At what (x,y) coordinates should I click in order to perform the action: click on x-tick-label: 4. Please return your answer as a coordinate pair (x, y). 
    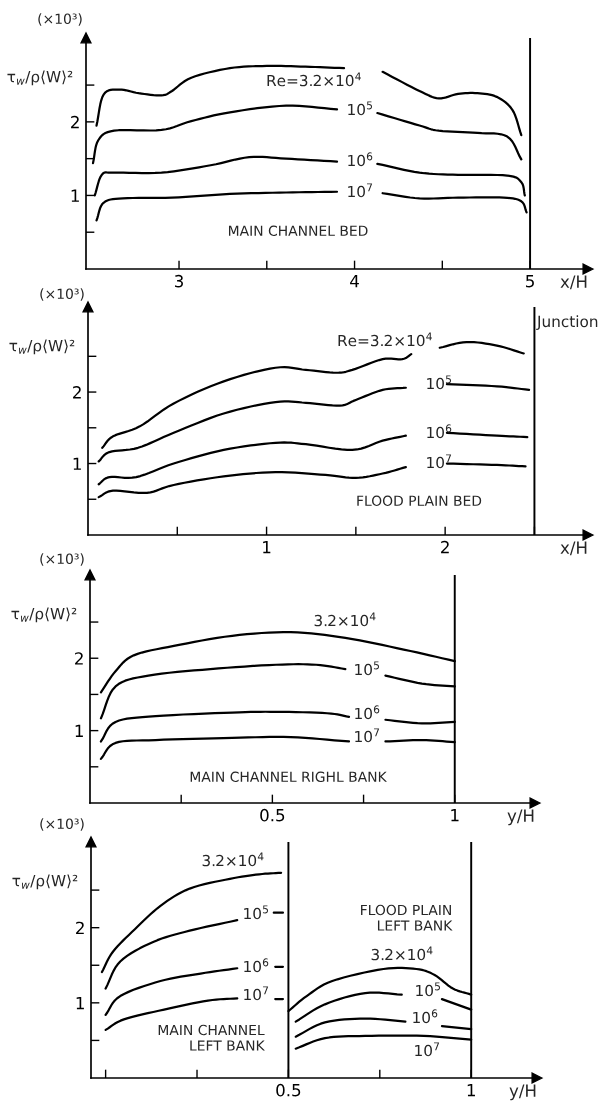
    Looking at the image, I should click on (354, 281).